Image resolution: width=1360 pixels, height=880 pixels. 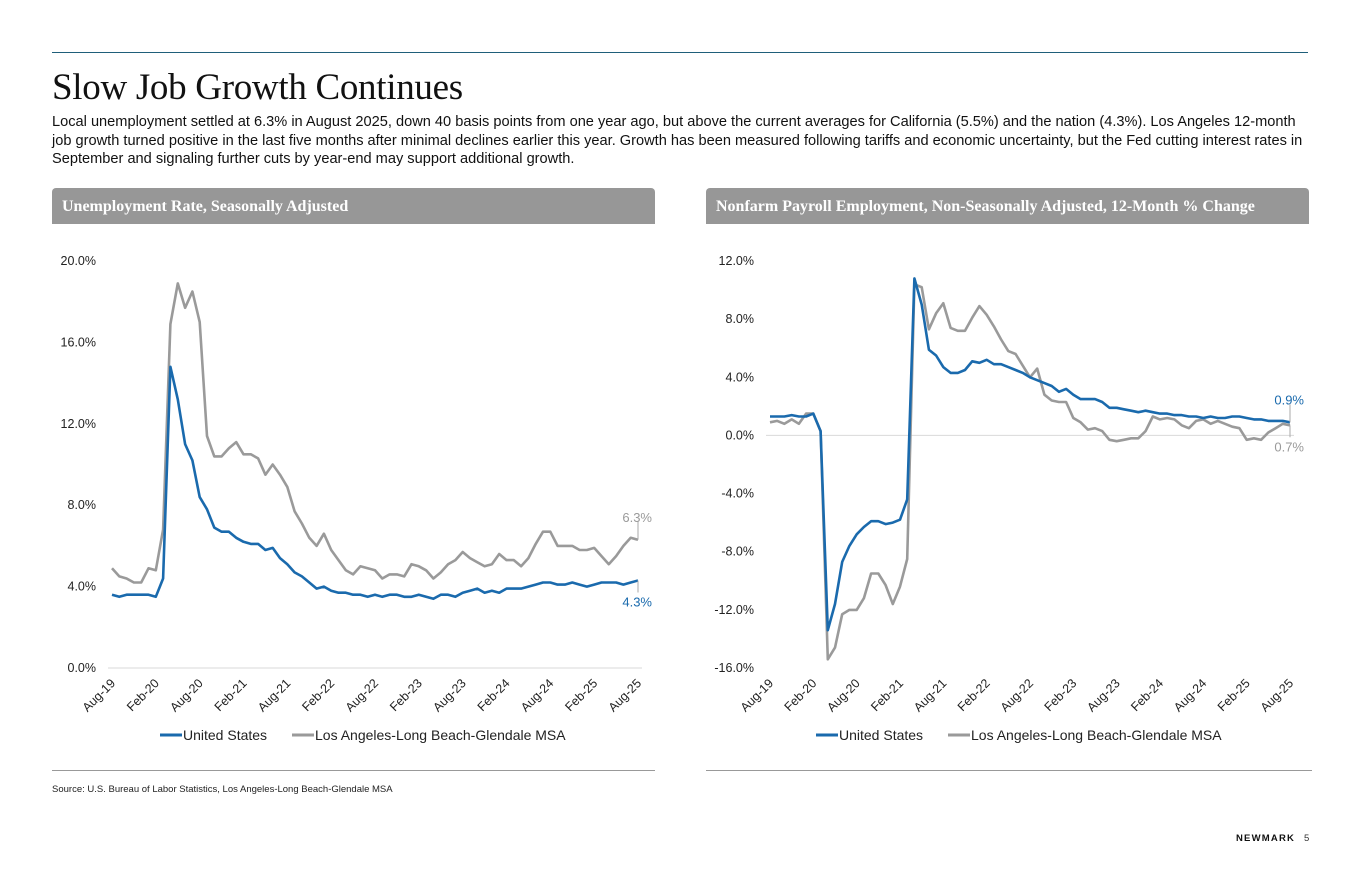 What do you see at coordinates (1289, 399) in the screenshot?
I see `end-label-united-states: 0.9%` at bounding box center [1289, 399].